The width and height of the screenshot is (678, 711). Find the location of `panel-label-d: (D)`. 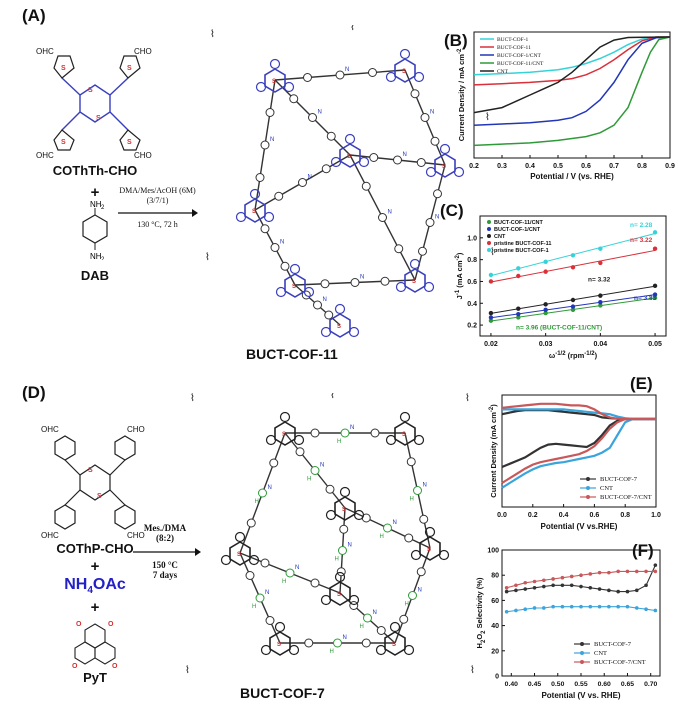

panel-label-d: (D) is located at coordinates (34, 392).